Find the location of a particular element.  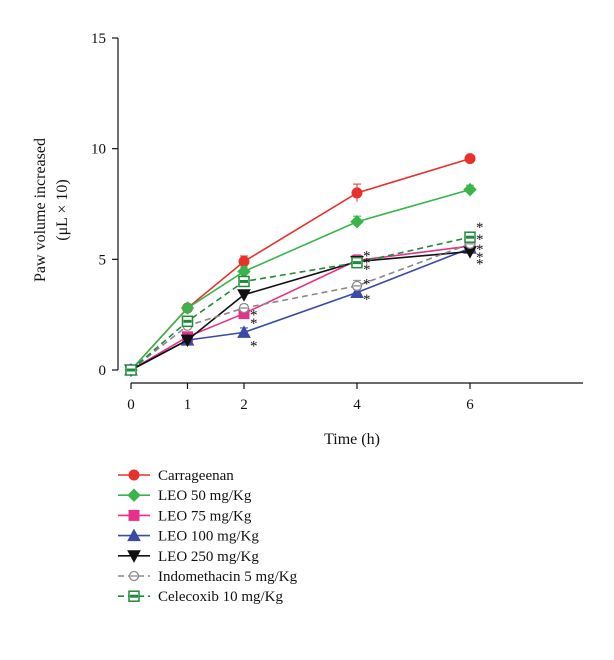

x-tick-label: 4 is located at coordinates (357, 405).